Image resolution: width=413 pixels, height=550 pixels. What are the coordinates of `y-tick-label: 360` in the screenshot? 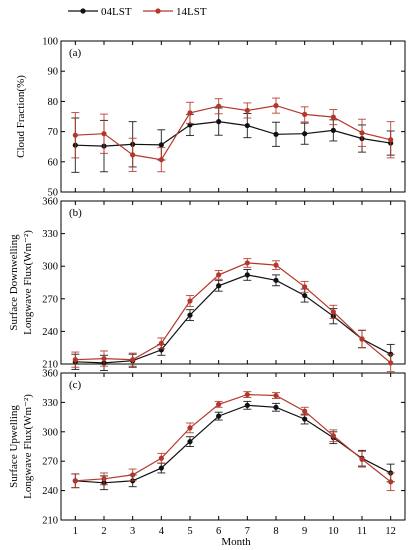 It's located at (50, 202).